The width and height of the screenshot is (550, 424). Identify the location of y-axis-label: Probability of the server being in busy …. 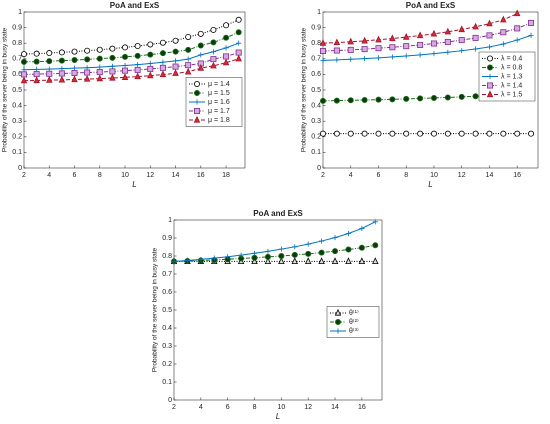
(155, 309).